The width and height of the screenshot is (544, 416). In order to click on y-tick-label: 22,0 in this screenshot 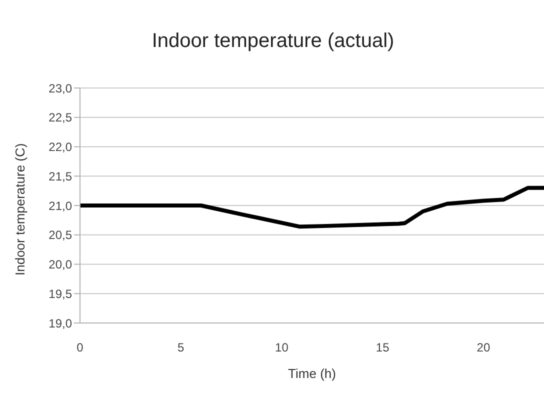, I will do `click(60, 147)`.